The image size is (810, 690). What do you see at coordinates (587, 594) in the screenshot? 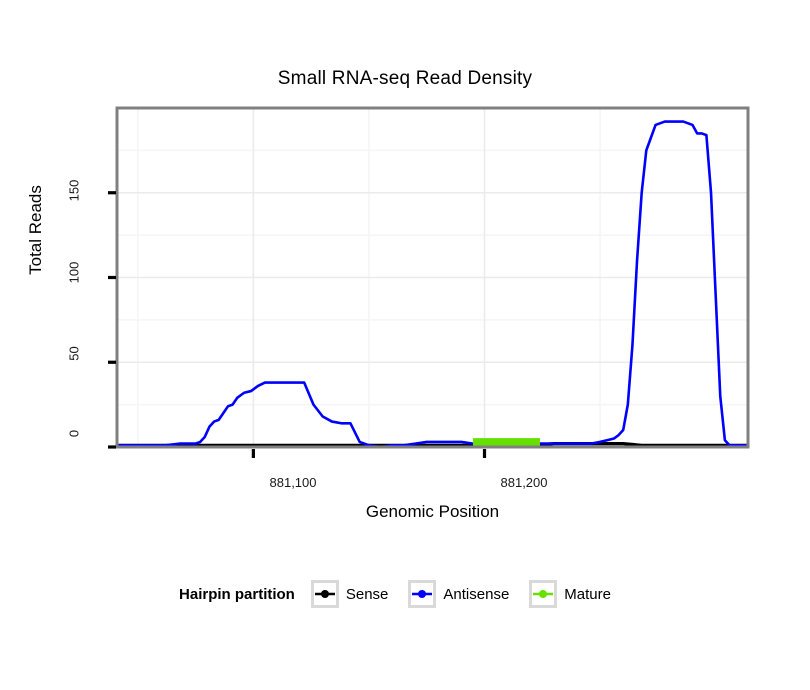
I see `legend-label-mature: Mature` at bounding box center [587, 594].